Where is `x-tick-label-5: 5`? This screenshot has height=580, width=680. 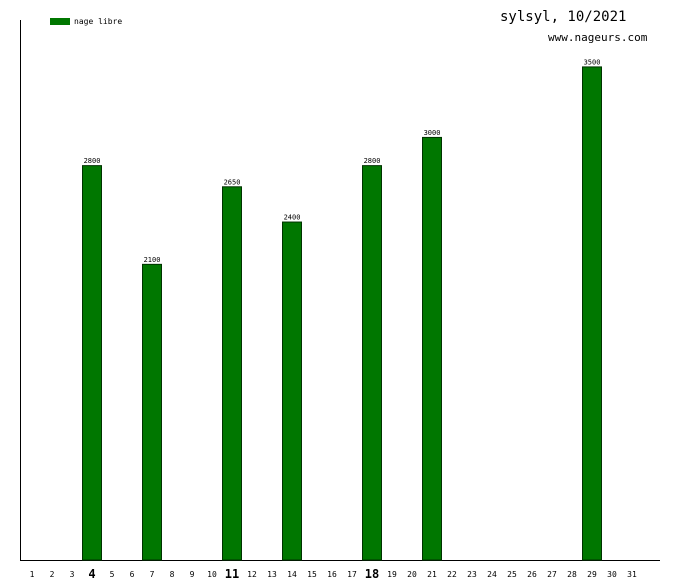
x-tick-label-5: 5 is located at coordinates (112, 574).